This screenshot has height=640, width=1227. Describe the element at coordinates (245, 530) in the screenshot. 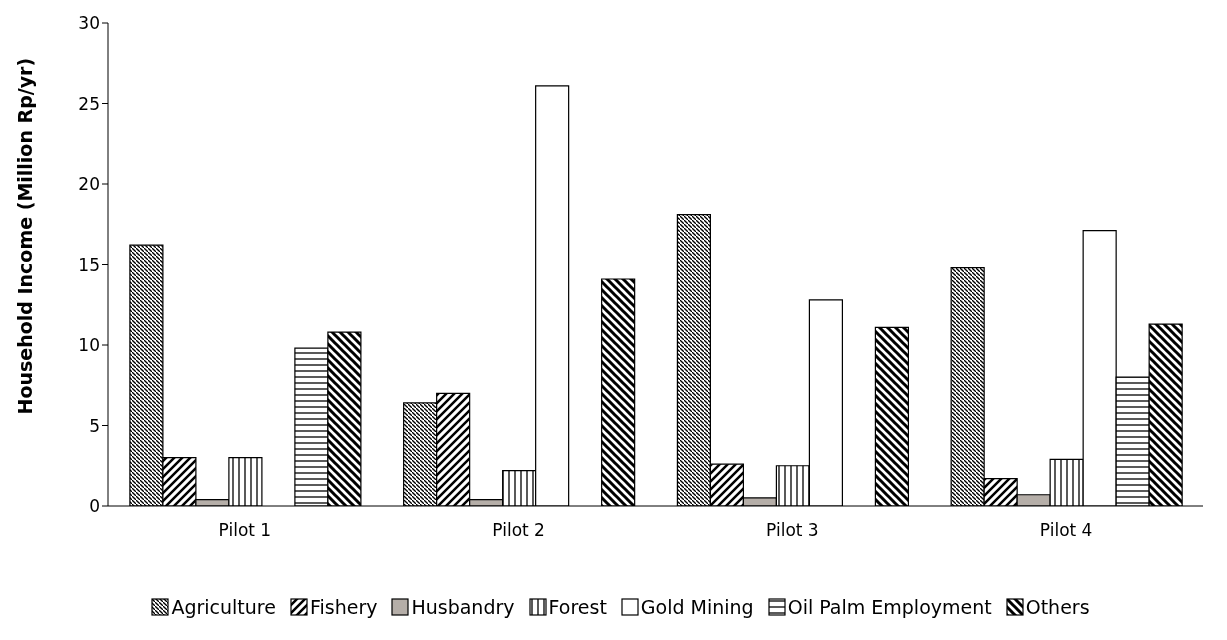

I see `x-tick-label: Pilot 1` at that location.